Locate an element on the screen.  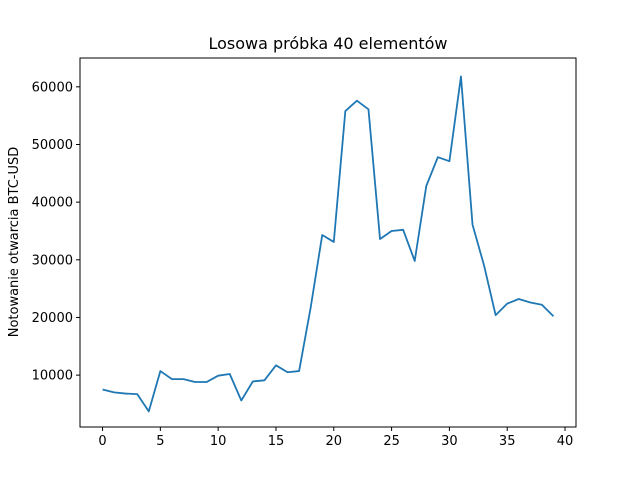
x-tick-label: 25 is located at coordinates (391, 441).